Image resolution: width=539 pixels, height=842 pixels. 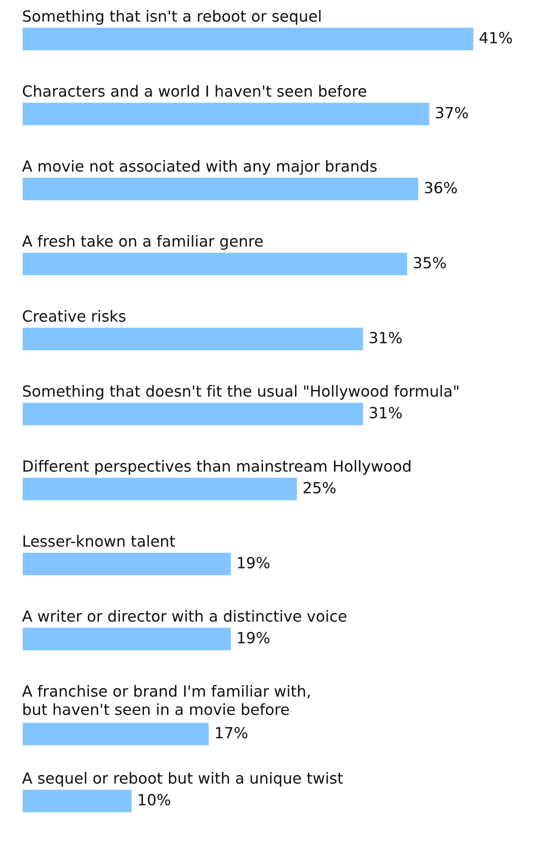 I want to click on y-tick-label: A movie not associated with any major brands, so click(x=199, y=167).